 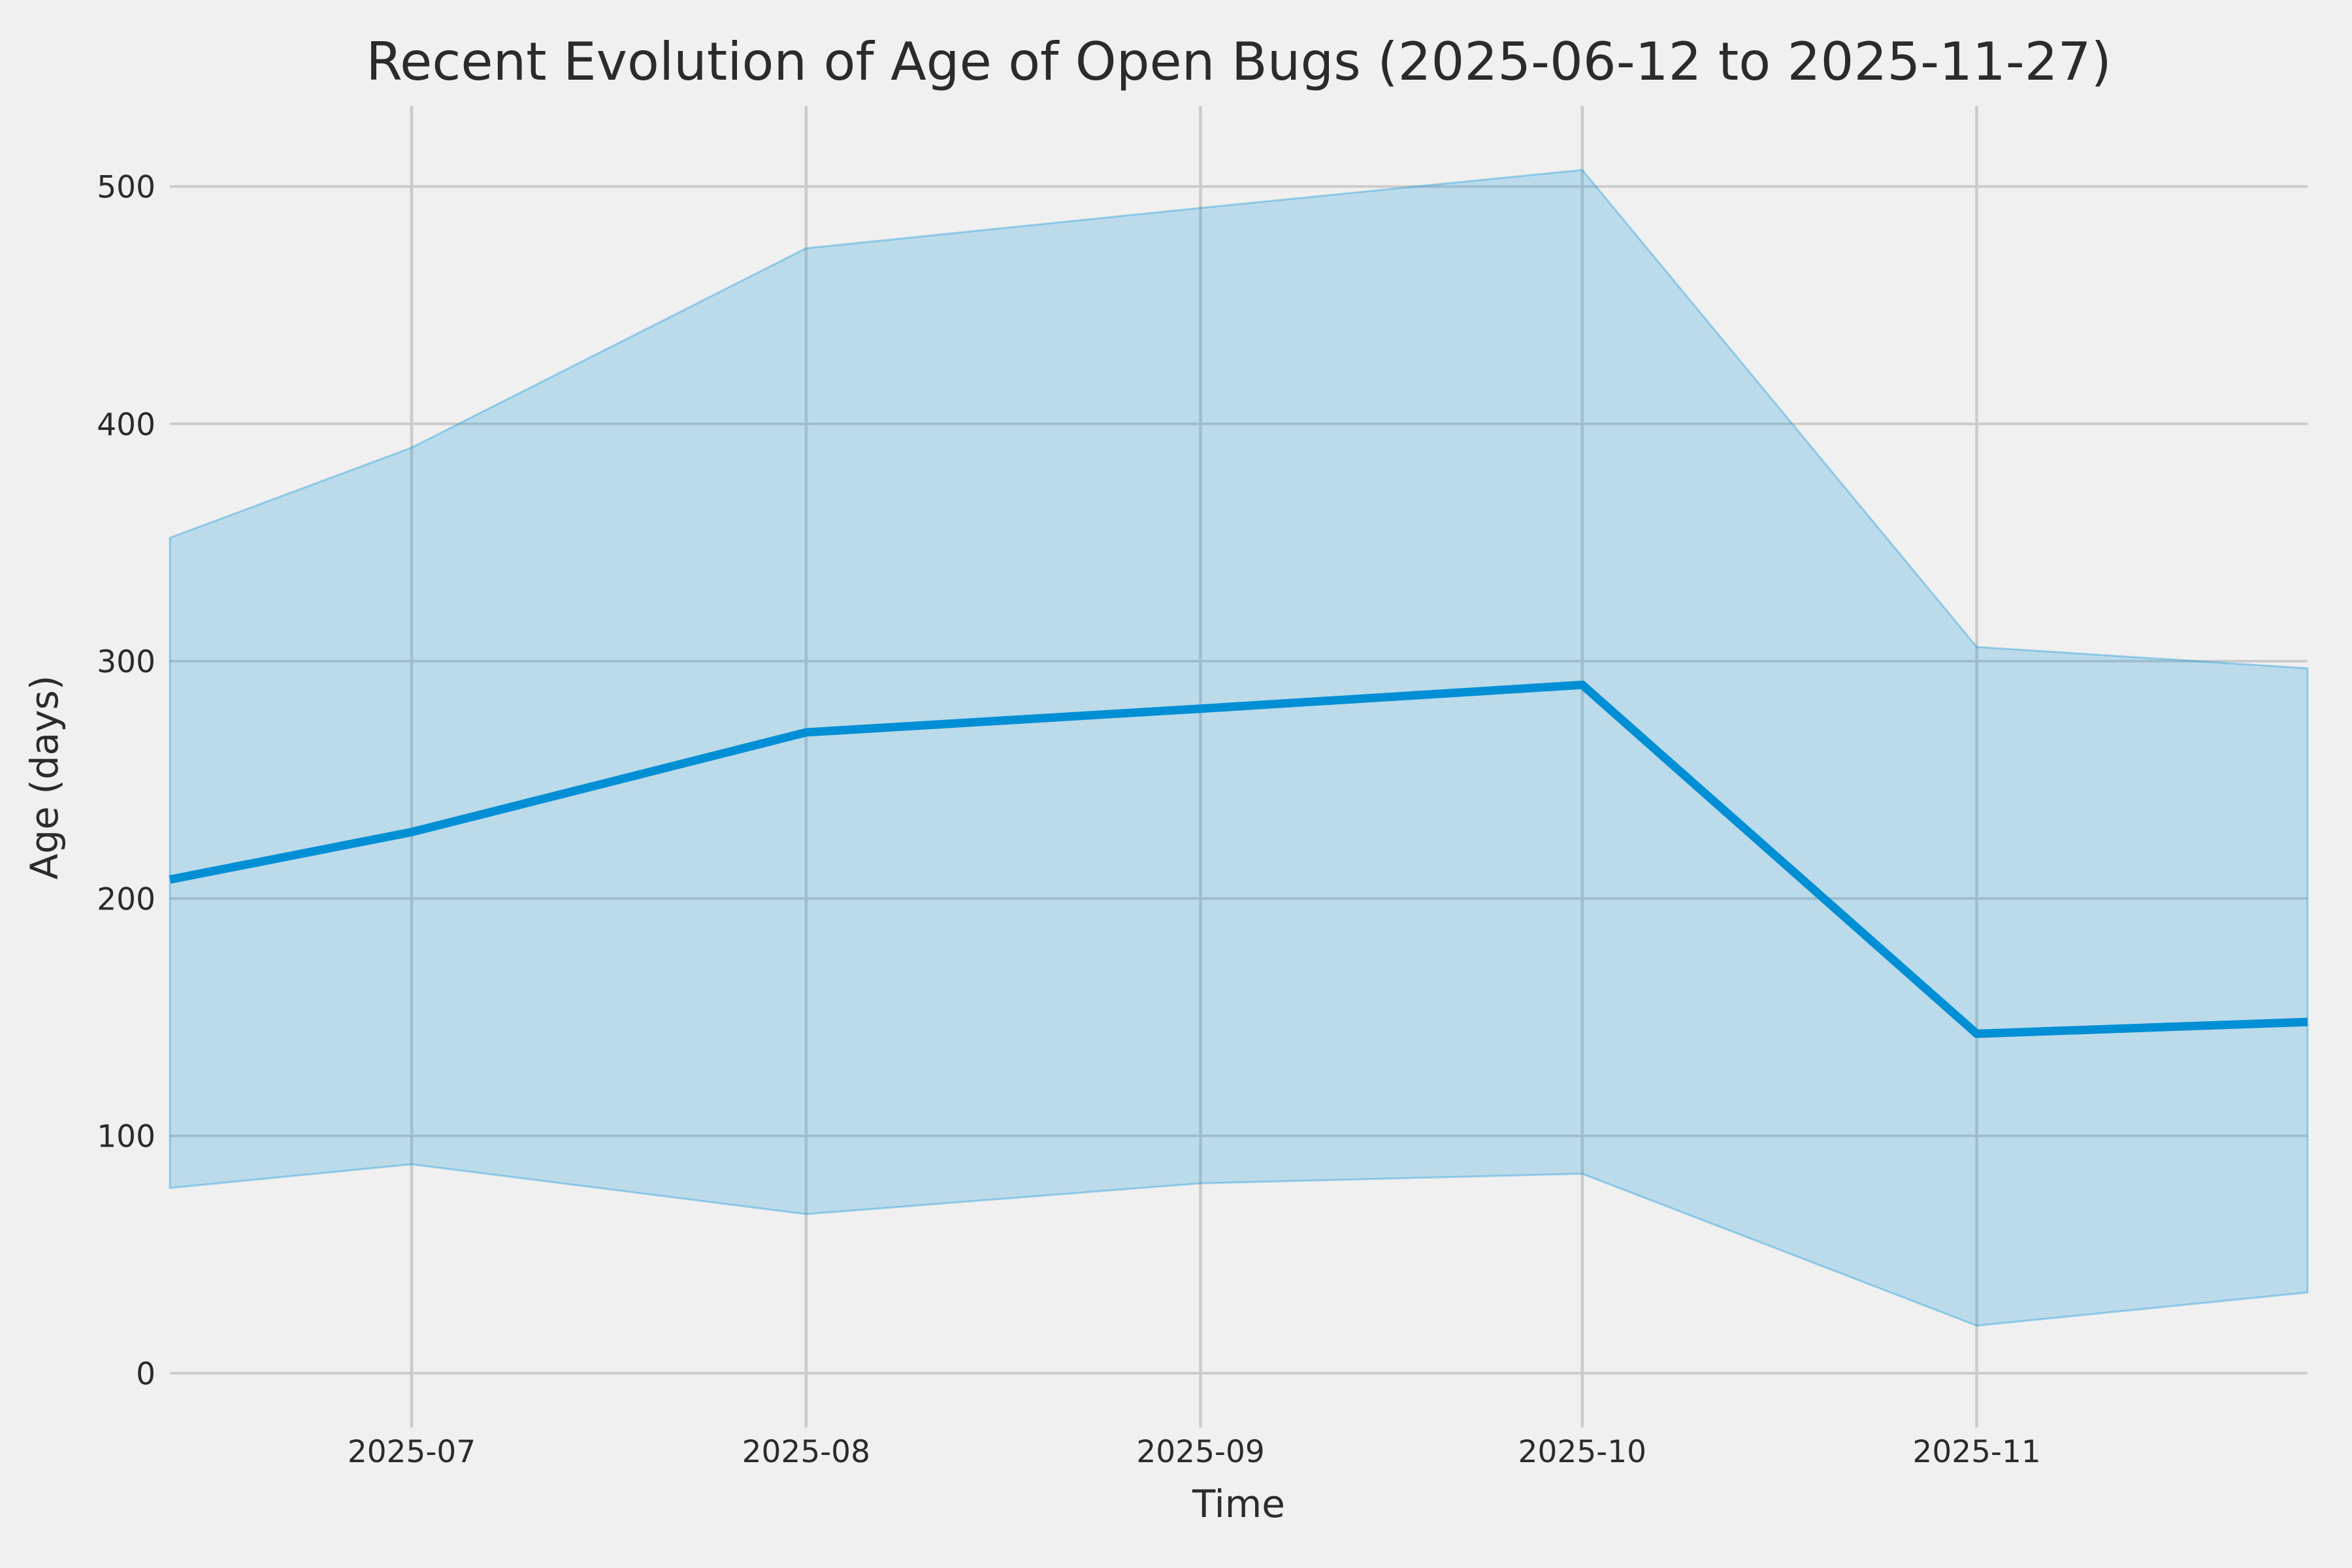 I want to click on y-tick-label: 200, so click(x=126, y=899).